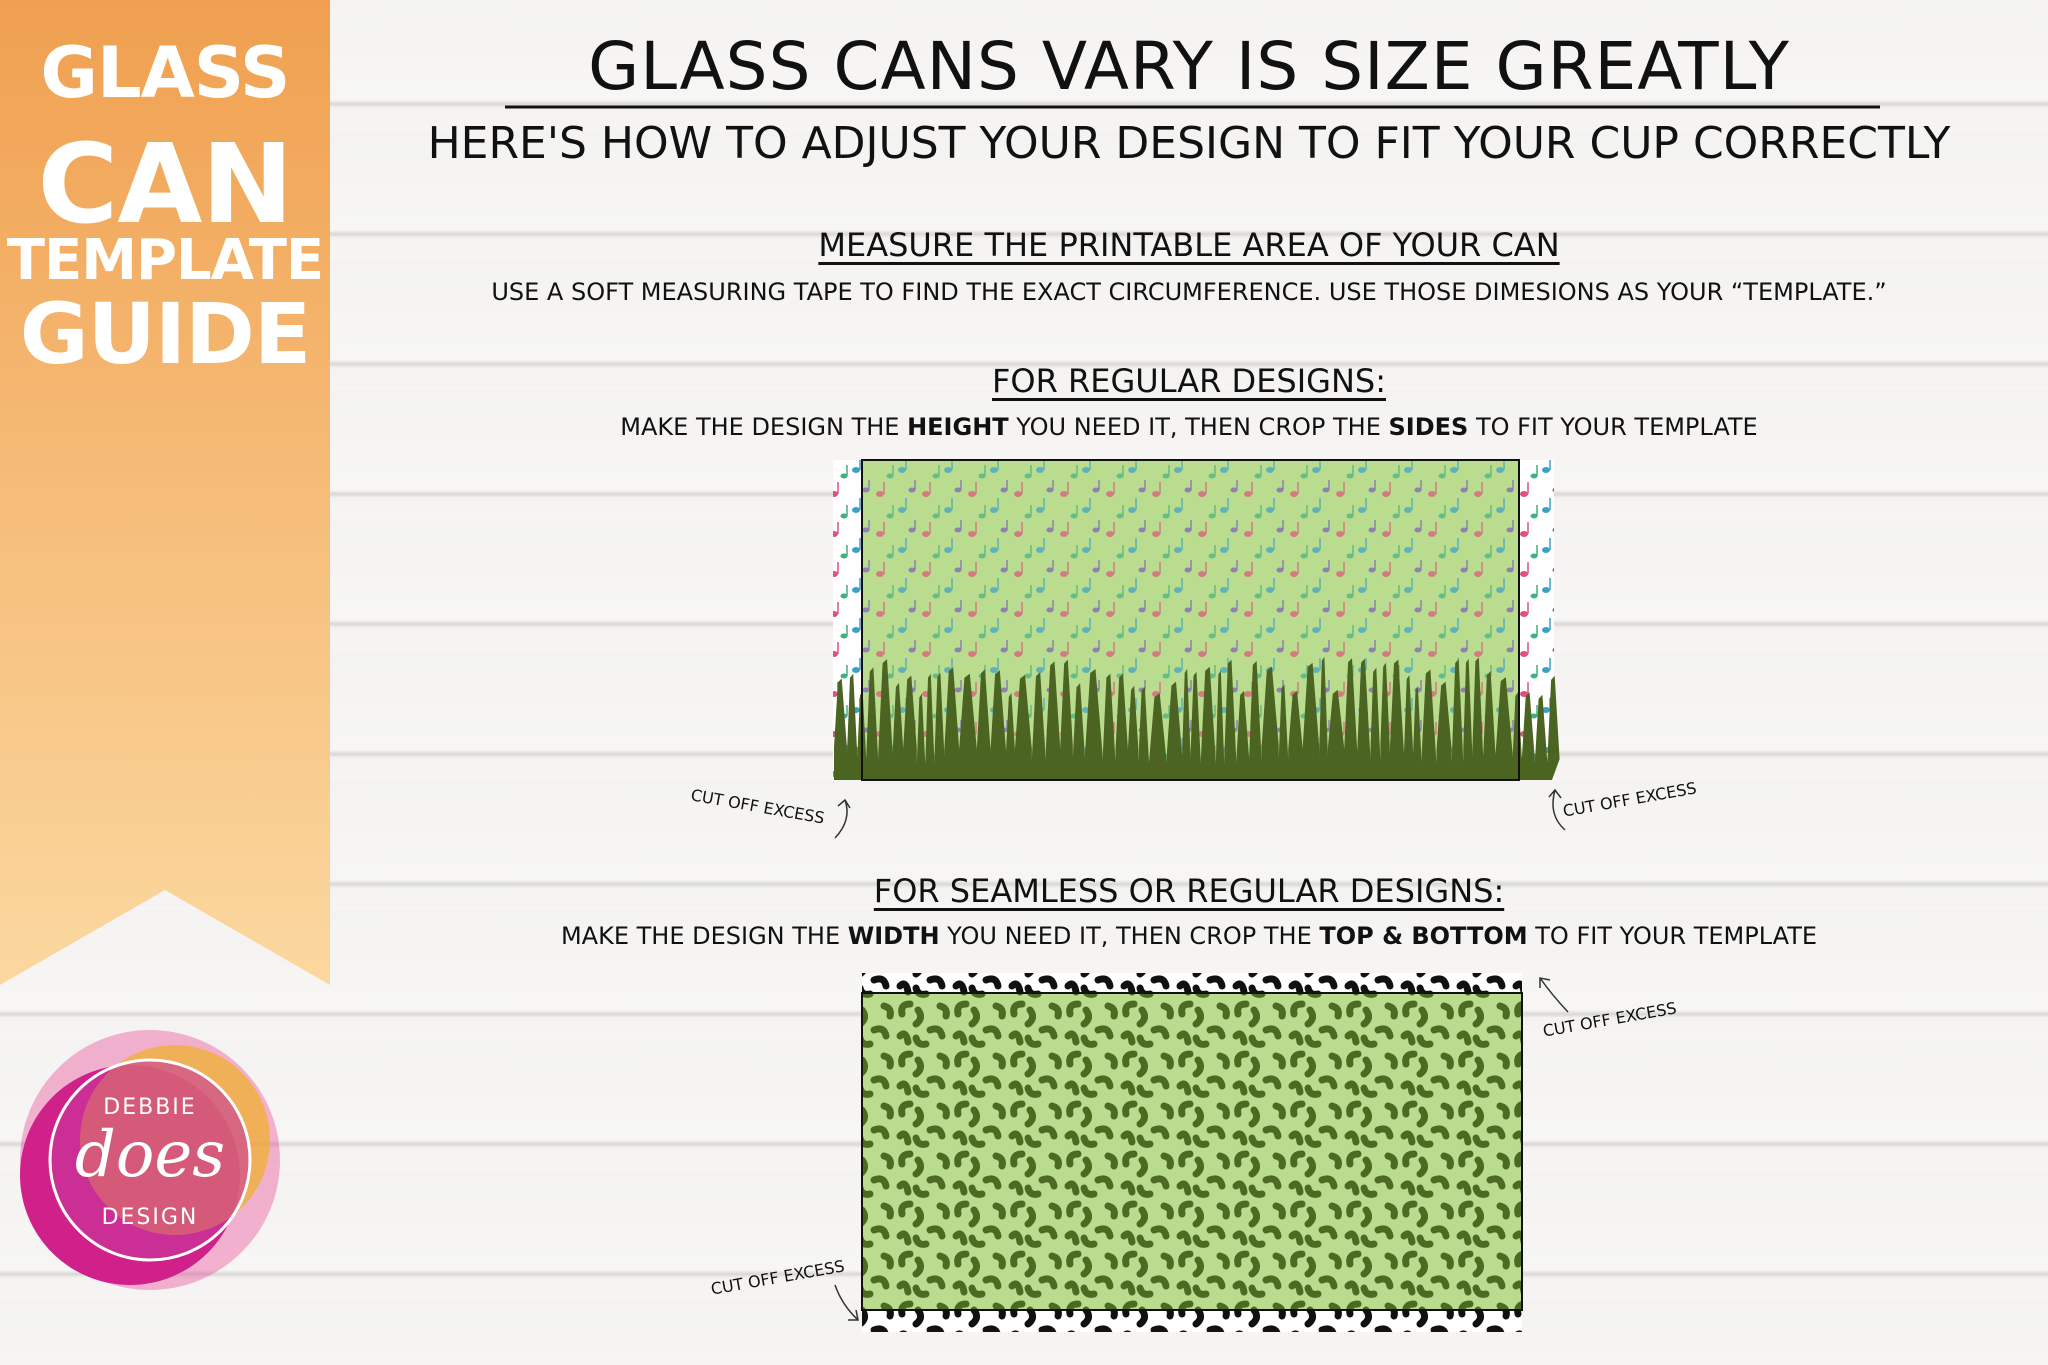  What do you see at coordinates (165, 334) in the screenshot?
I see `banner-line: GUIDE` at bounding box center [165, 334].